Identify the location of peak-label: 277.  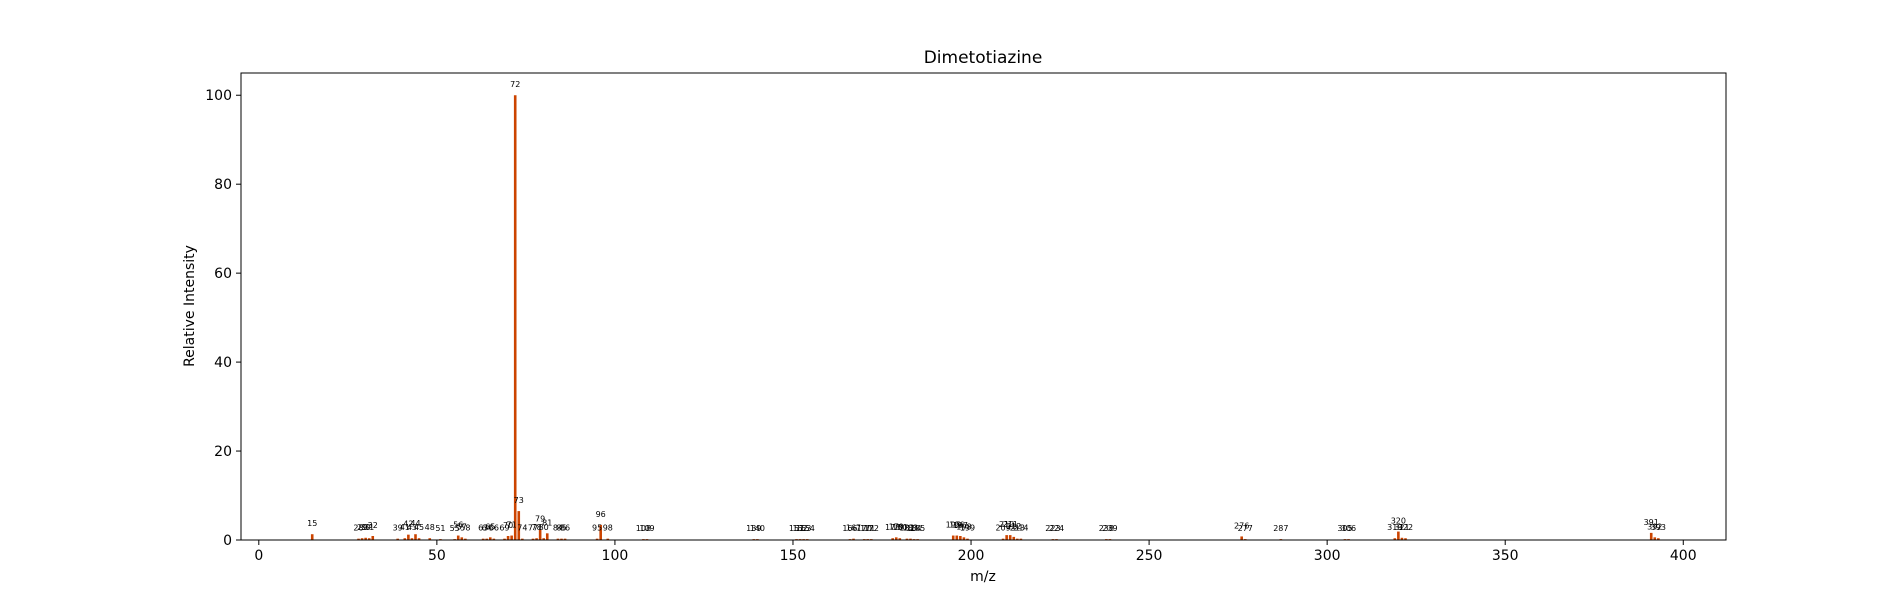
(1245, 528).